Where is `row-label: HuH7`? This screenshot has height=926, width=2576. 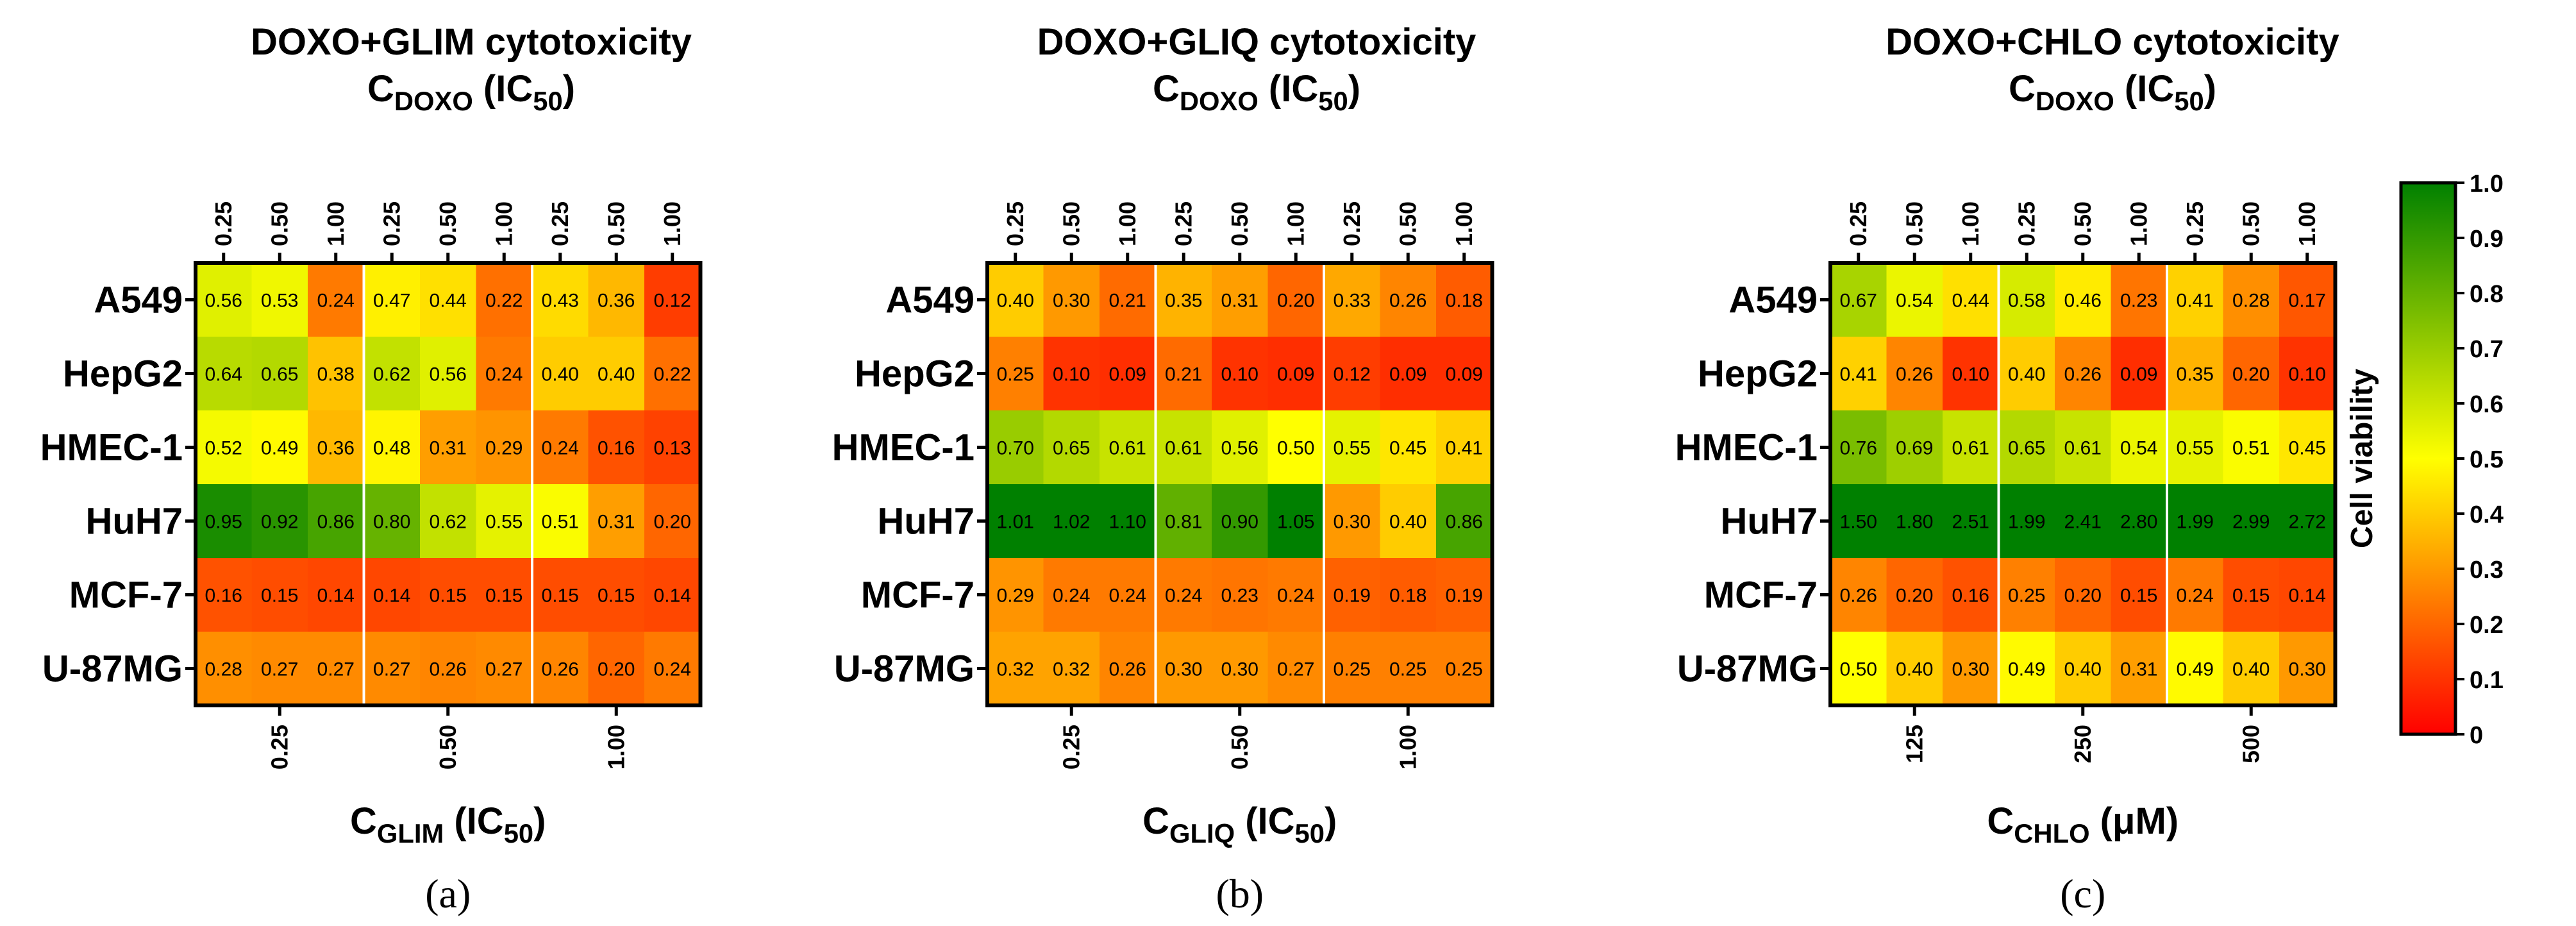
row-label: HuH7 is located at coordinates (1769, 522).